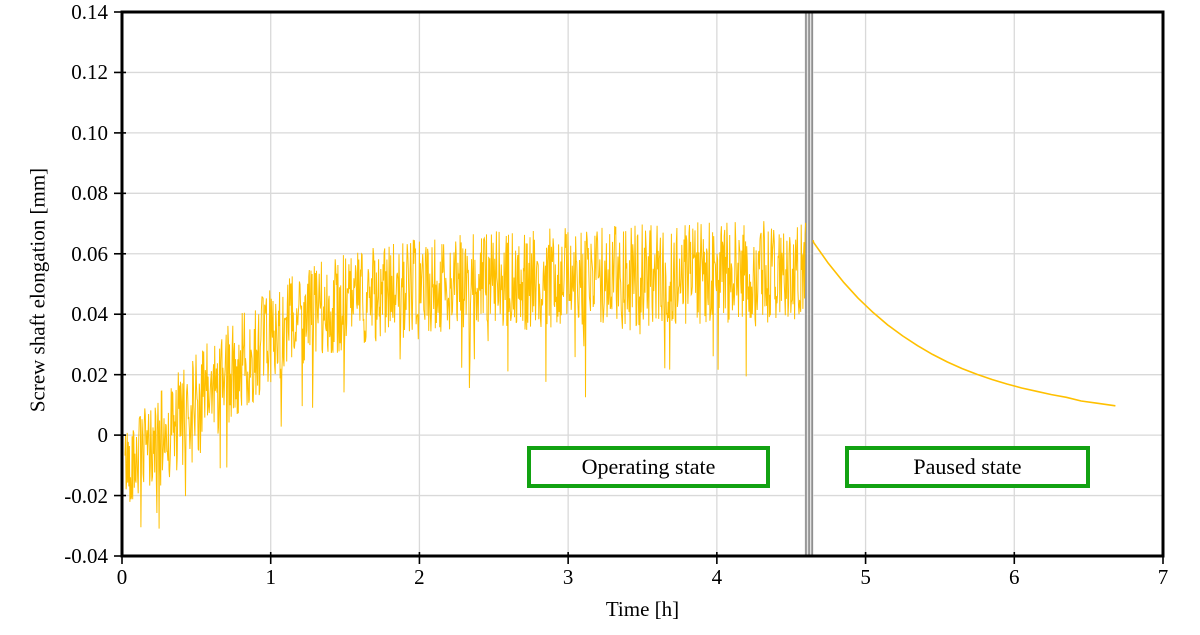  What do you see at coordinates (89, 253) in the screenshot?
I see `y-tick-label: 0.06` at bounding box center [89, 253].